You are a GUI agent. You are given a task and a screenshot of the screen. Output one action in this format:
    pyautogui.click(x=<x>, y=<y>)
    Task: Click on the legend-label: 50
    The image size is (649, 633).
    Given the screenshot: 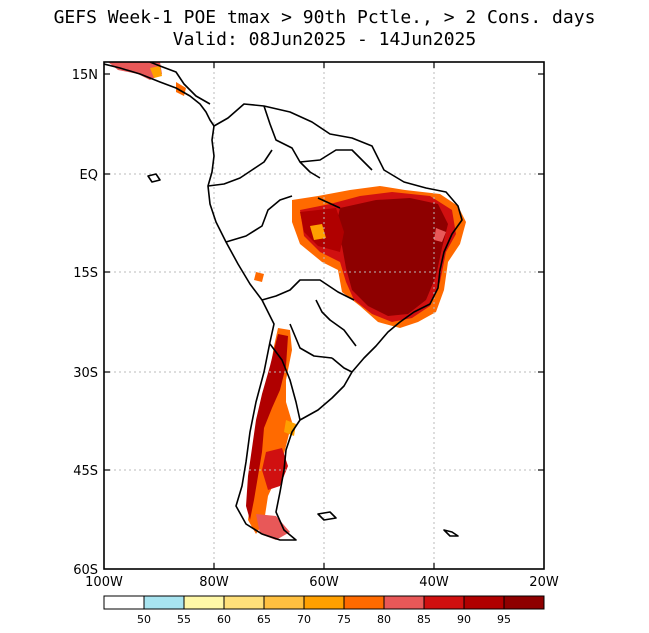 What is the action you would take?
    pyautogui.click(x=144, y=619)
    